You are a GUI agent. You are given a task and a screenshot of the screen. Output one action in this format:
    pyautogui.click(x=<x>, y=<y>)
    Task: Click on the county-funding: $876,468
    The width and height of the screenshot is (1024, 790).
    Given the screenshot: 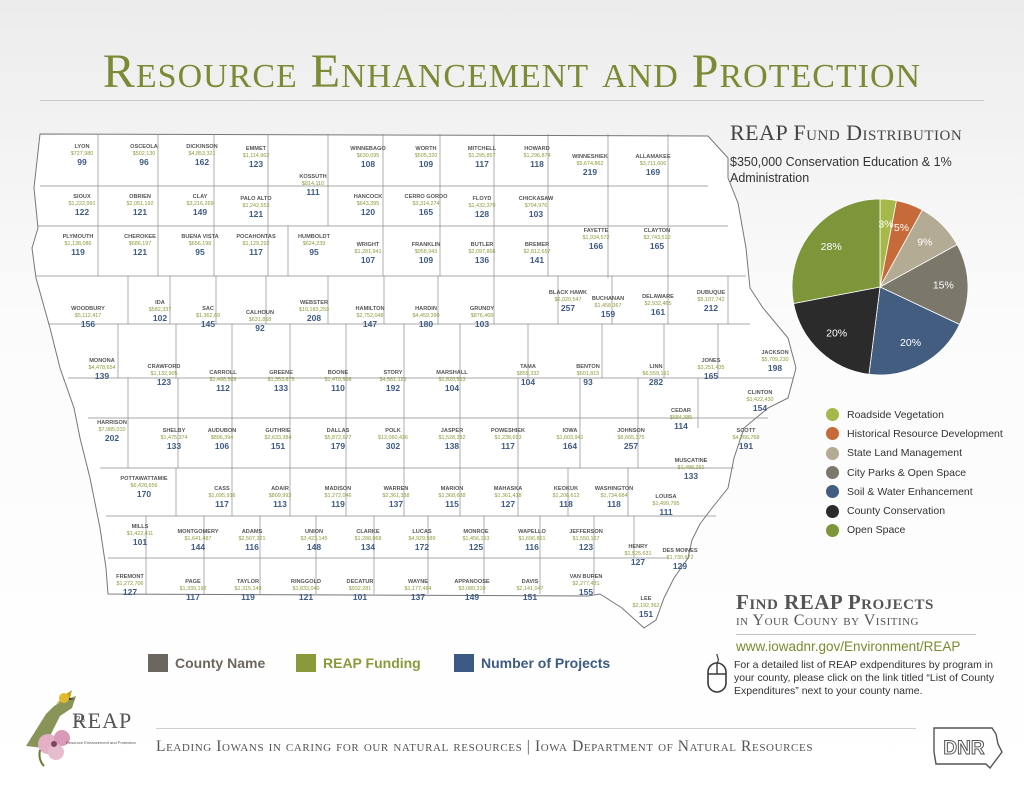 What is the action you would take?
    pyautogui.click(x=482, y=316)
    